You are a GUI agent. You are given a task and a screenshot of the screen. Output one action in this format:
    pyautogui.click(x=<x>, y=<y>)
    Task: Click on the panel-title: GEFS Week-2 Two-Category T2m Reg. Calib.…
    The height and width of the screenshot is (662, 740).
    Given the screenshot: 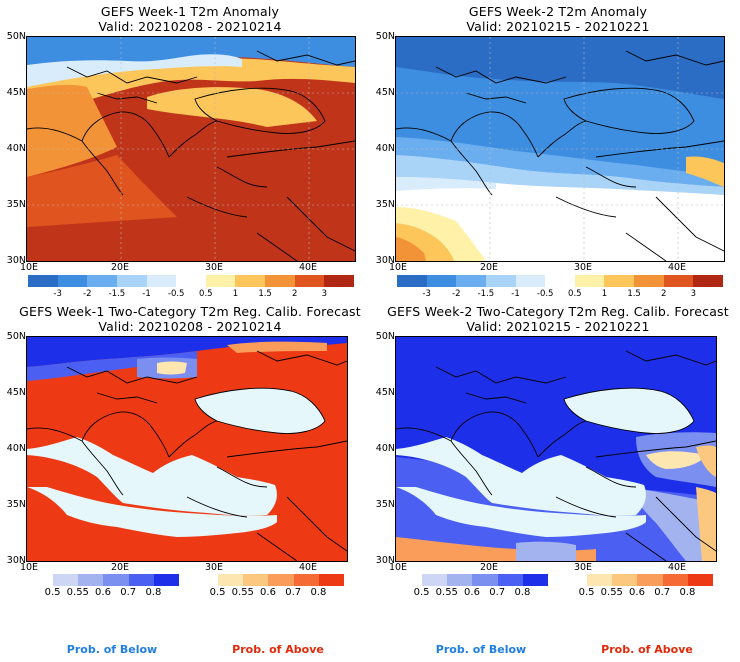 What is the action you would take?
    pyautogui.click(x=558, y=311)
    